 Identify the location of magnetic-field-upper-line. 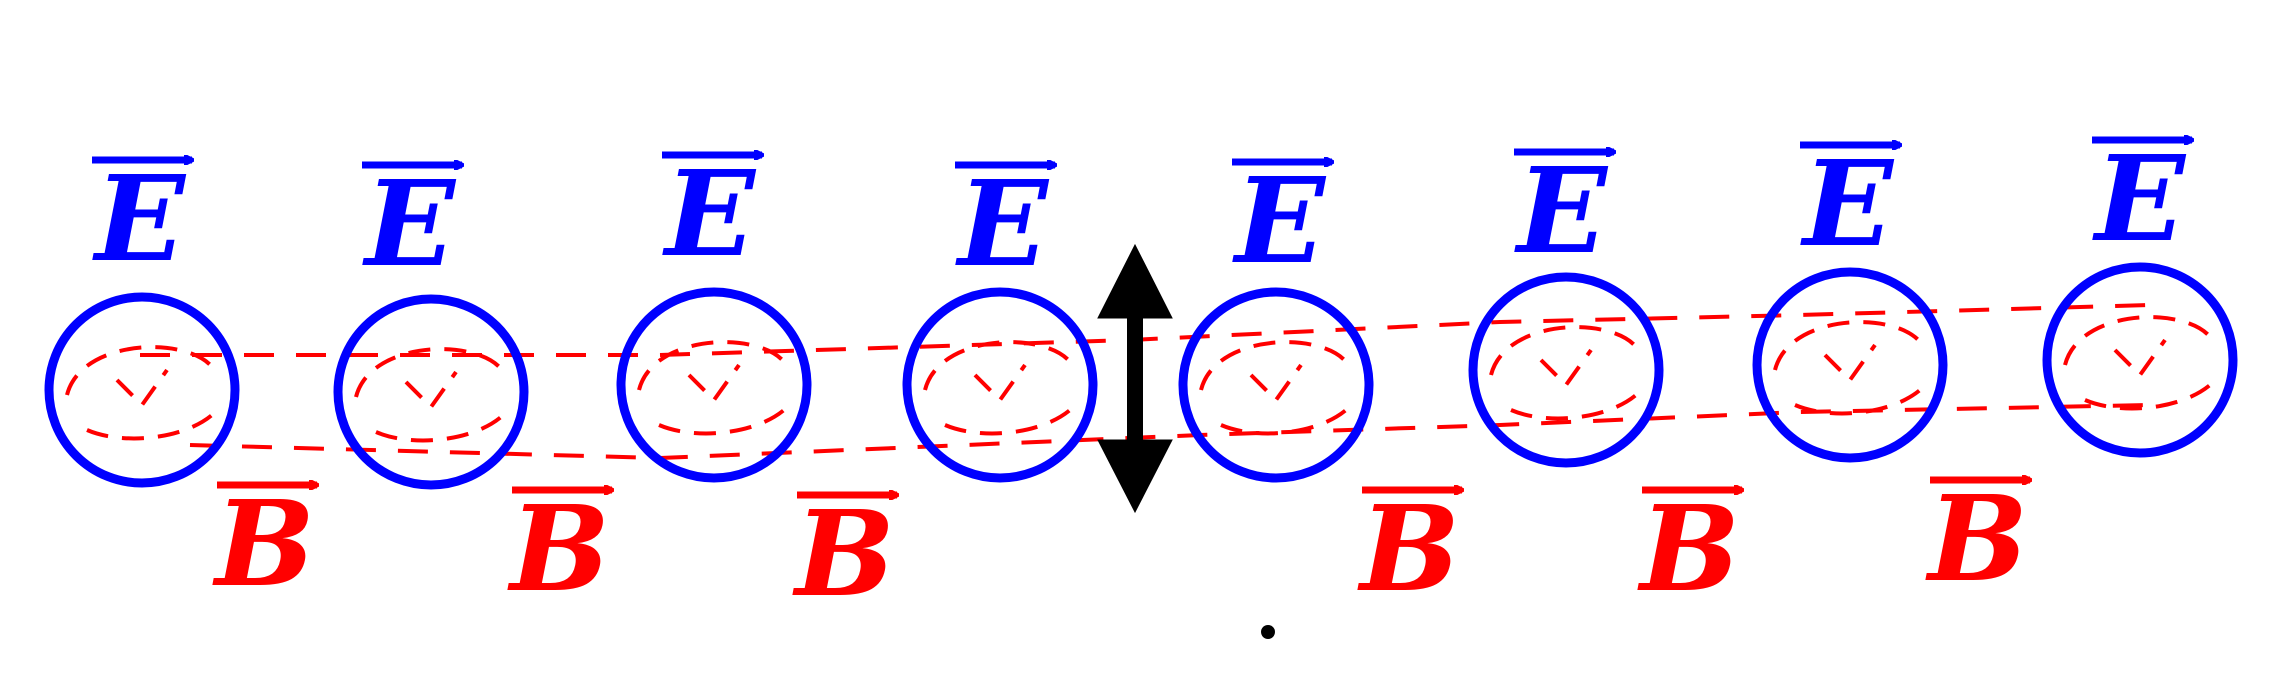
(1145, 330).